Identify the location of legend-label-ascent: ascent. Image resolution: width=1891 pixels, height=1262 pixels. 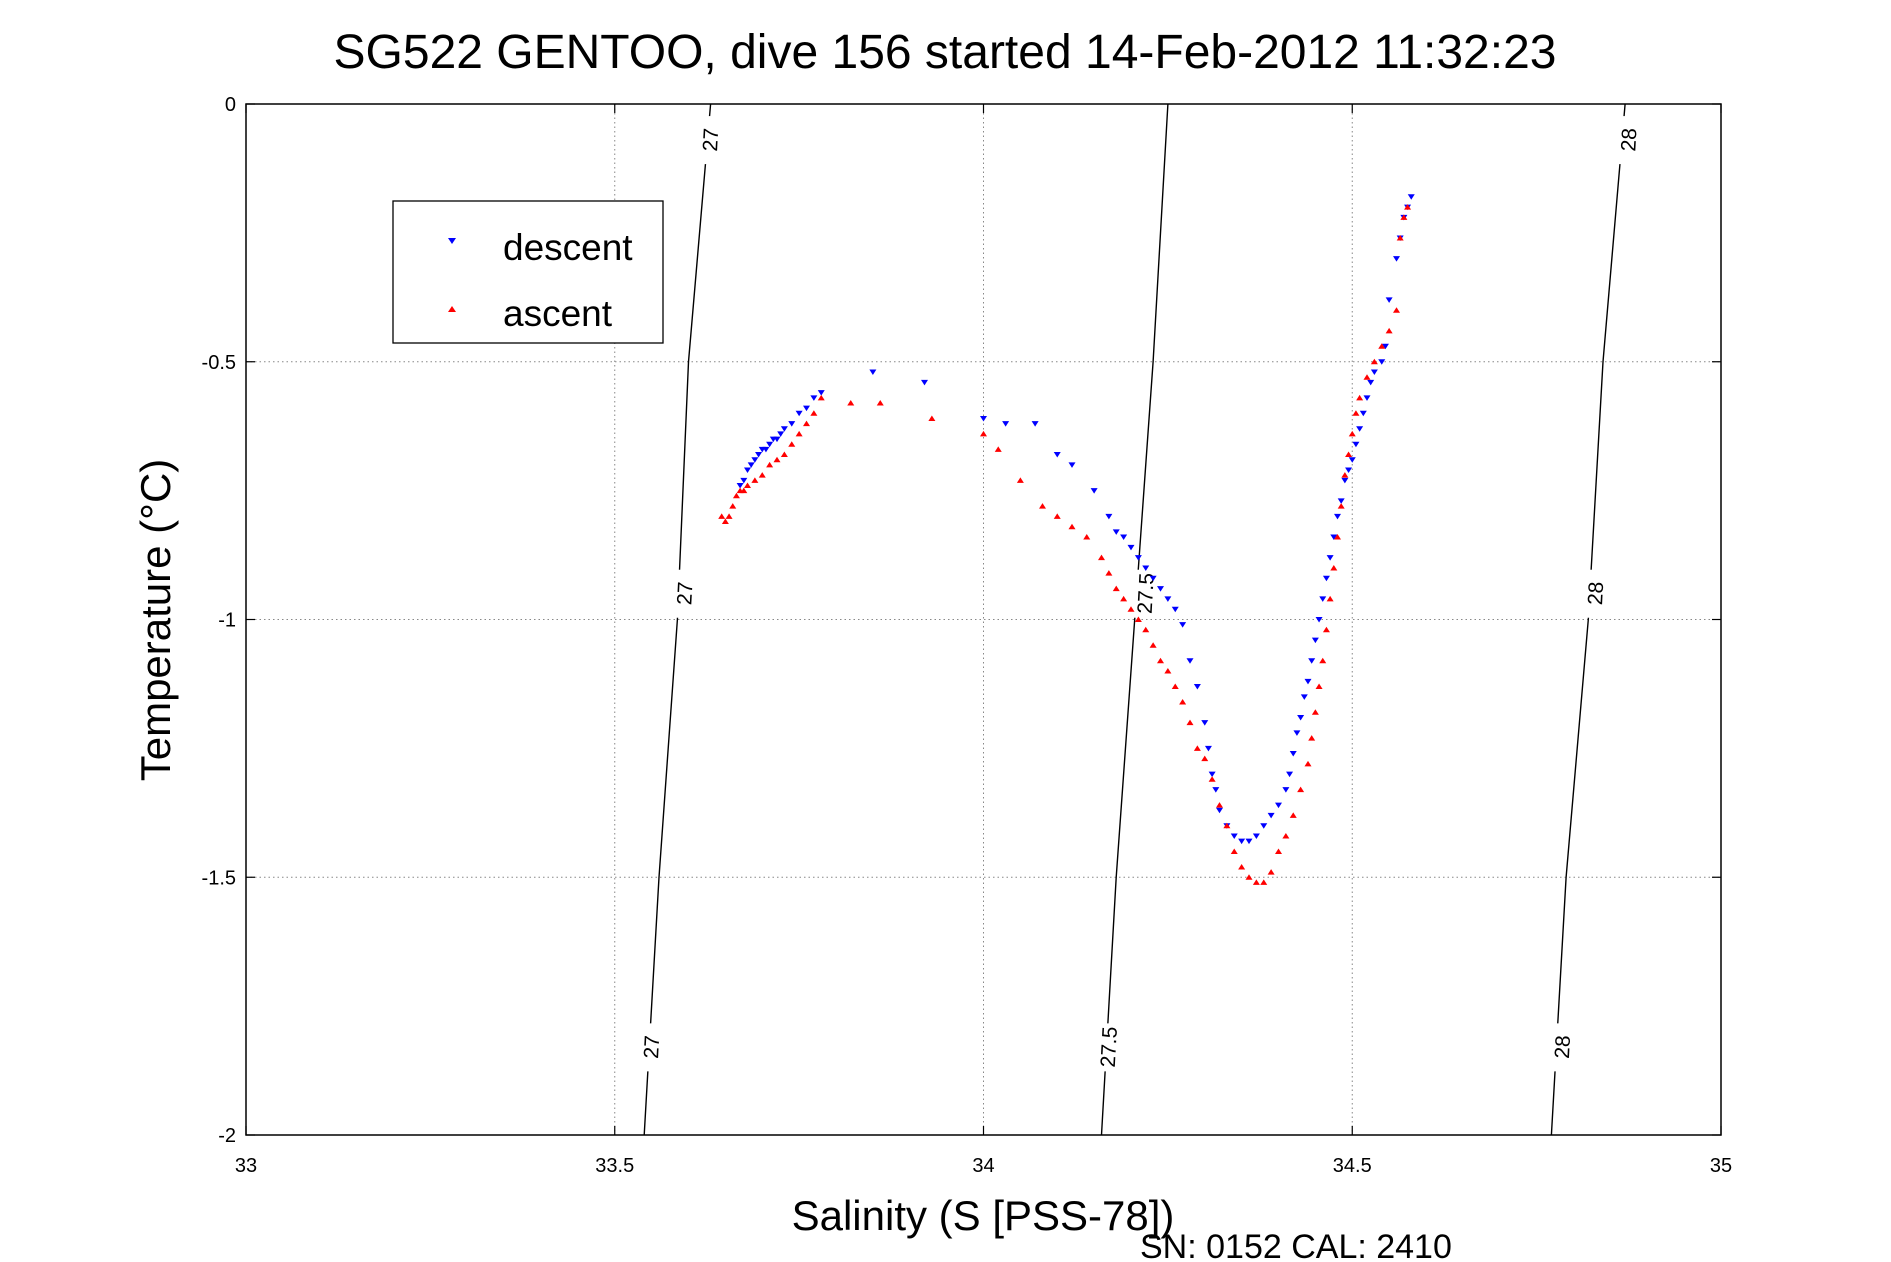
(558, 313).